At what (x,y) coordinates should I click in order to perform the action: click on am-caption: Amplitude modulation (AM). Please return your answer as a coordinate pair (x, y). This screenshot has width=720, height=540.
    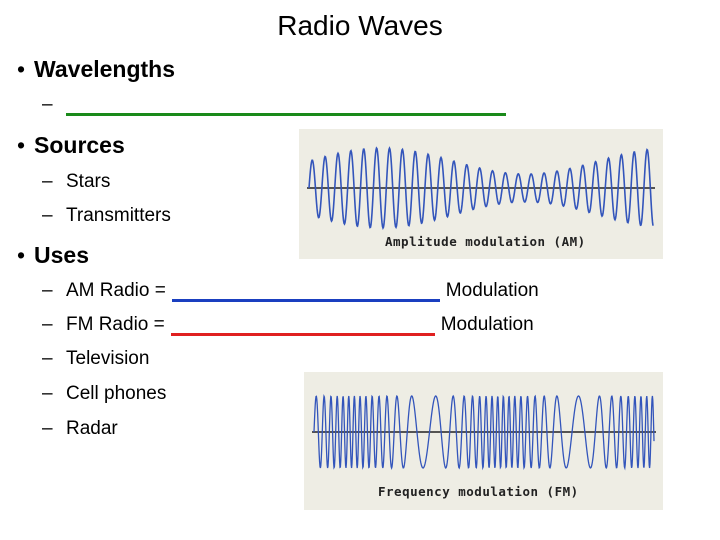
    Looking at the image, I should click on (485, 241).